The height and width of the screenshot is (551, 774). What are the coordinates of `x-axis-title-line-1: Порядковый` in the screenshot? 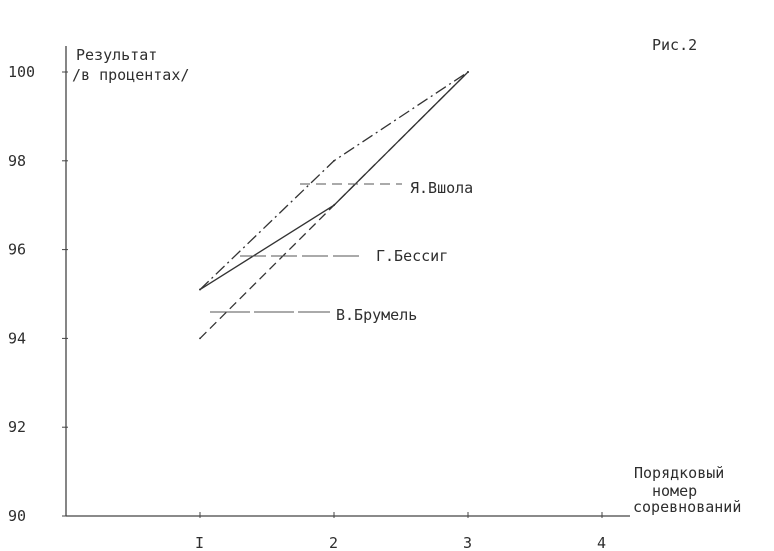 It's located at (679, 473).